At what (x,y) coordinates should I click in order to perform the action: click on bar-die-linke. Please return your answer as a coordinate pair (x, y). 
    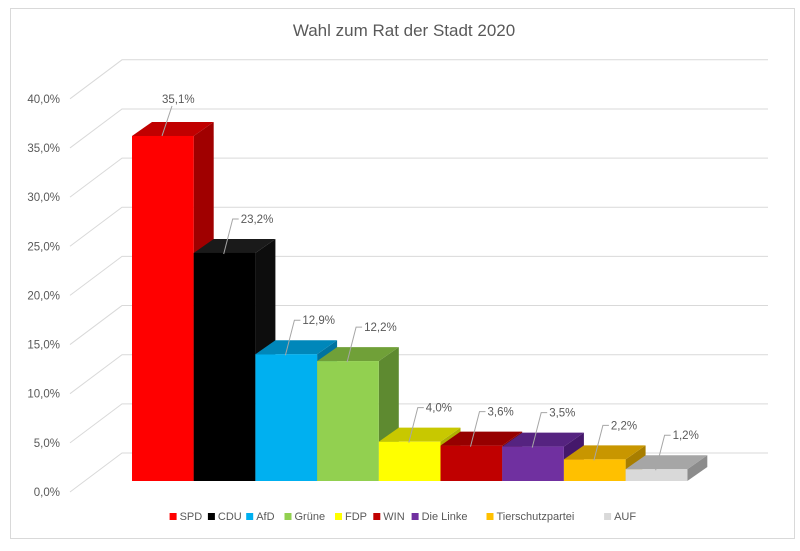
    Looking at the image, I should click on (543, 456).